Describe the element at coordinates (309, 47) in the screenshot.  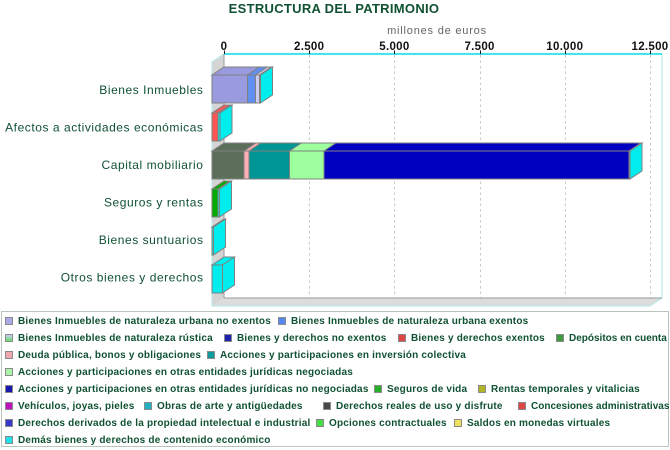
I see `svg-text: 2.500` at that location.